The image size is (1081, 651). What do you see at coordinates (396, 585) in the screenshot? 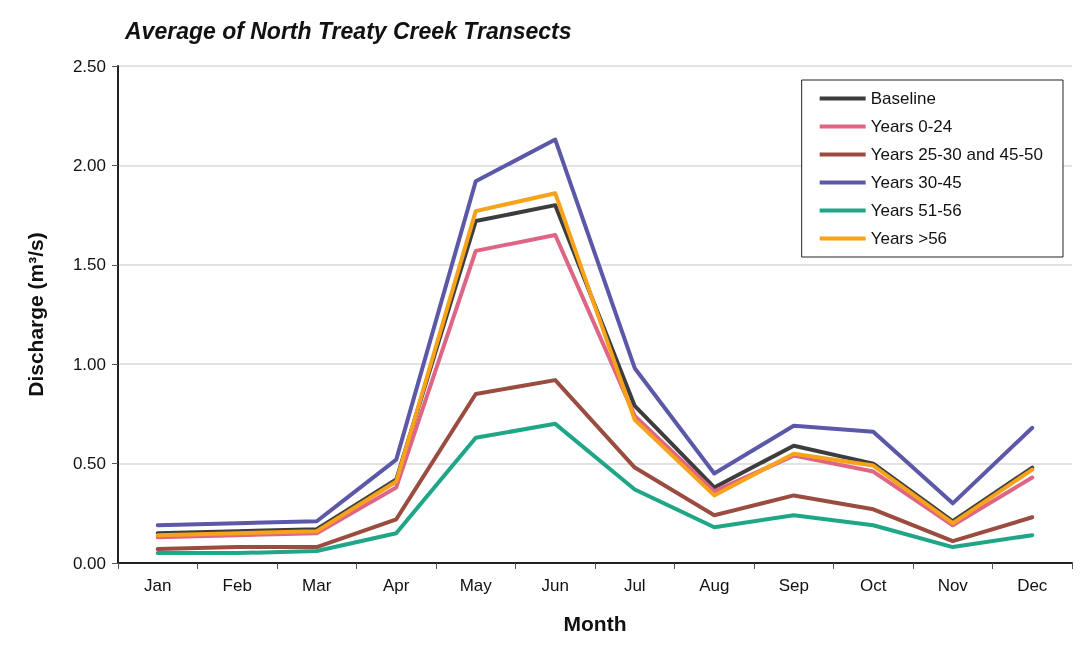
I see `x-tick-label: Apr` at bounding box center [396, 585].